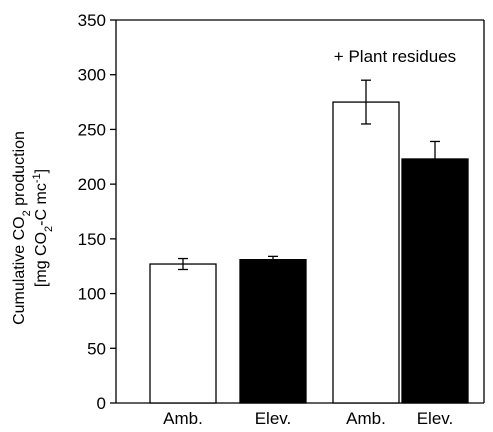 This screenshot has height=432, width=493. Describe the element at coordinates (92, 239) in the screenshot. I see `y-tick-label-150: 150` at that location.